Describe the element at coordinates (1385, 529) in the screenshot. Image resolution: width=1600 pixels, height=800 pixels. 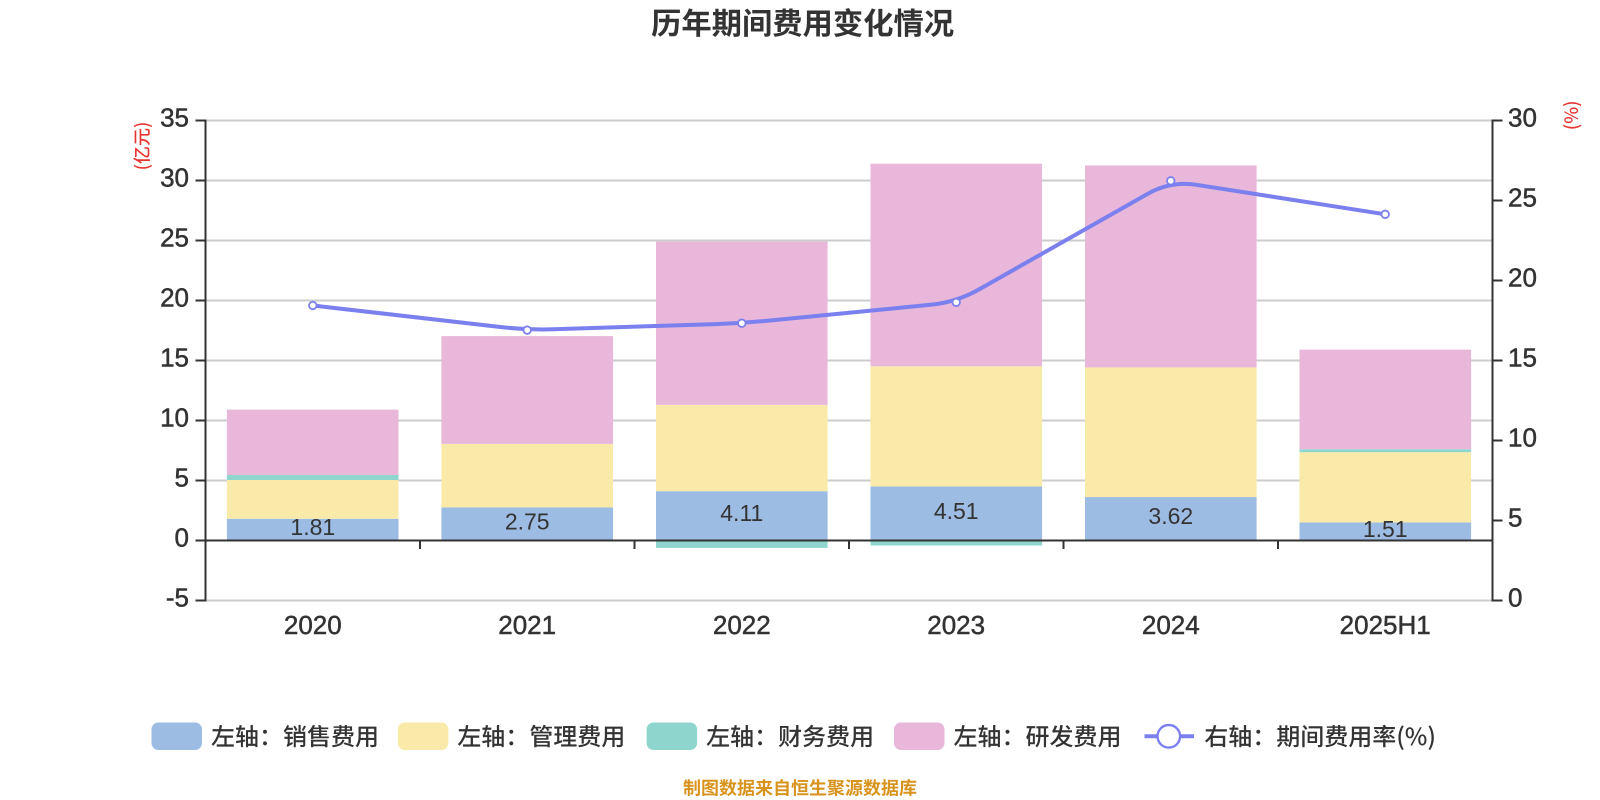
I see `svg-text: 1.51` at that location.